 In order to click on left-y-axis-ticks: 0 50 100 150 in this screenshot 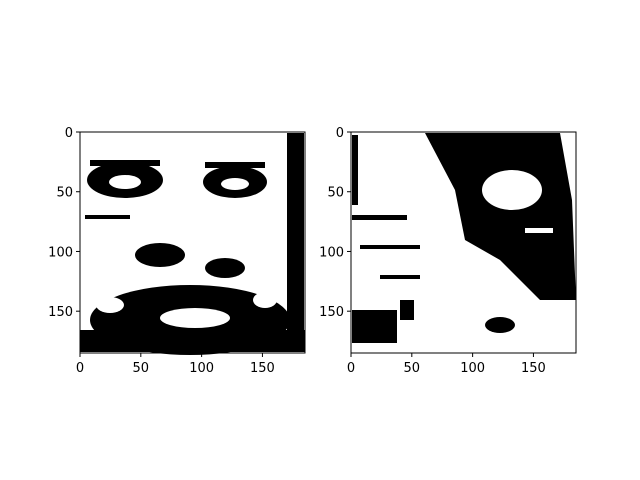, I will do `click(64, 223)`.